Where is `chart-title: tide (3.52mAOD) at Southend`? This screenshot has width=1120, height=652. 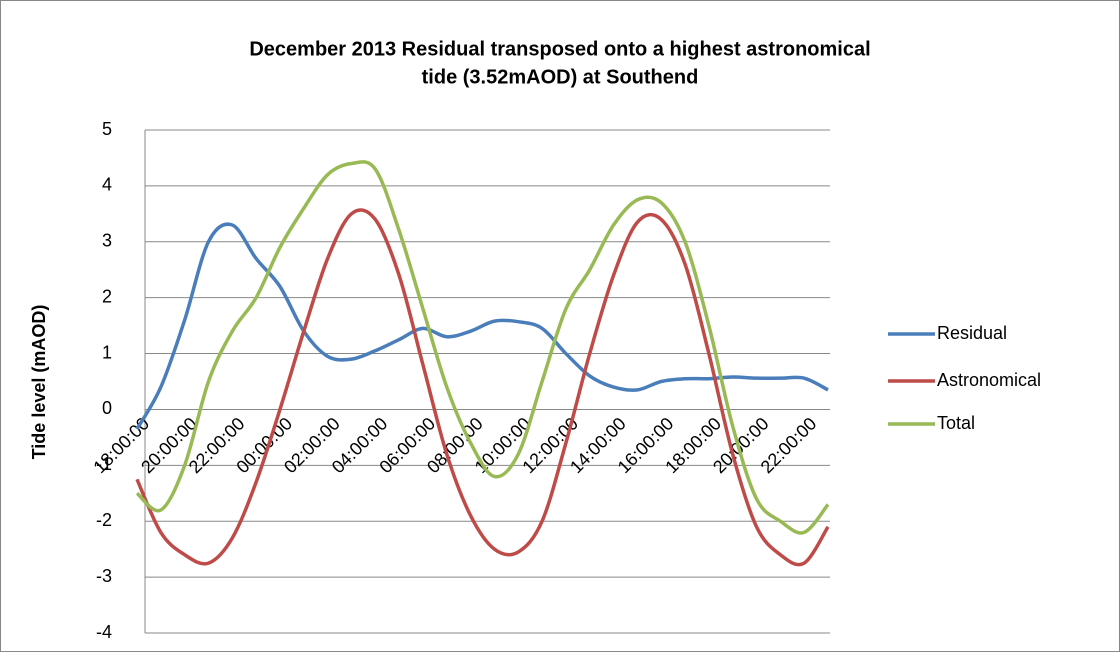
chart-title: tide (3.52mAOD) at Southend is located at coordinates (560, 77).